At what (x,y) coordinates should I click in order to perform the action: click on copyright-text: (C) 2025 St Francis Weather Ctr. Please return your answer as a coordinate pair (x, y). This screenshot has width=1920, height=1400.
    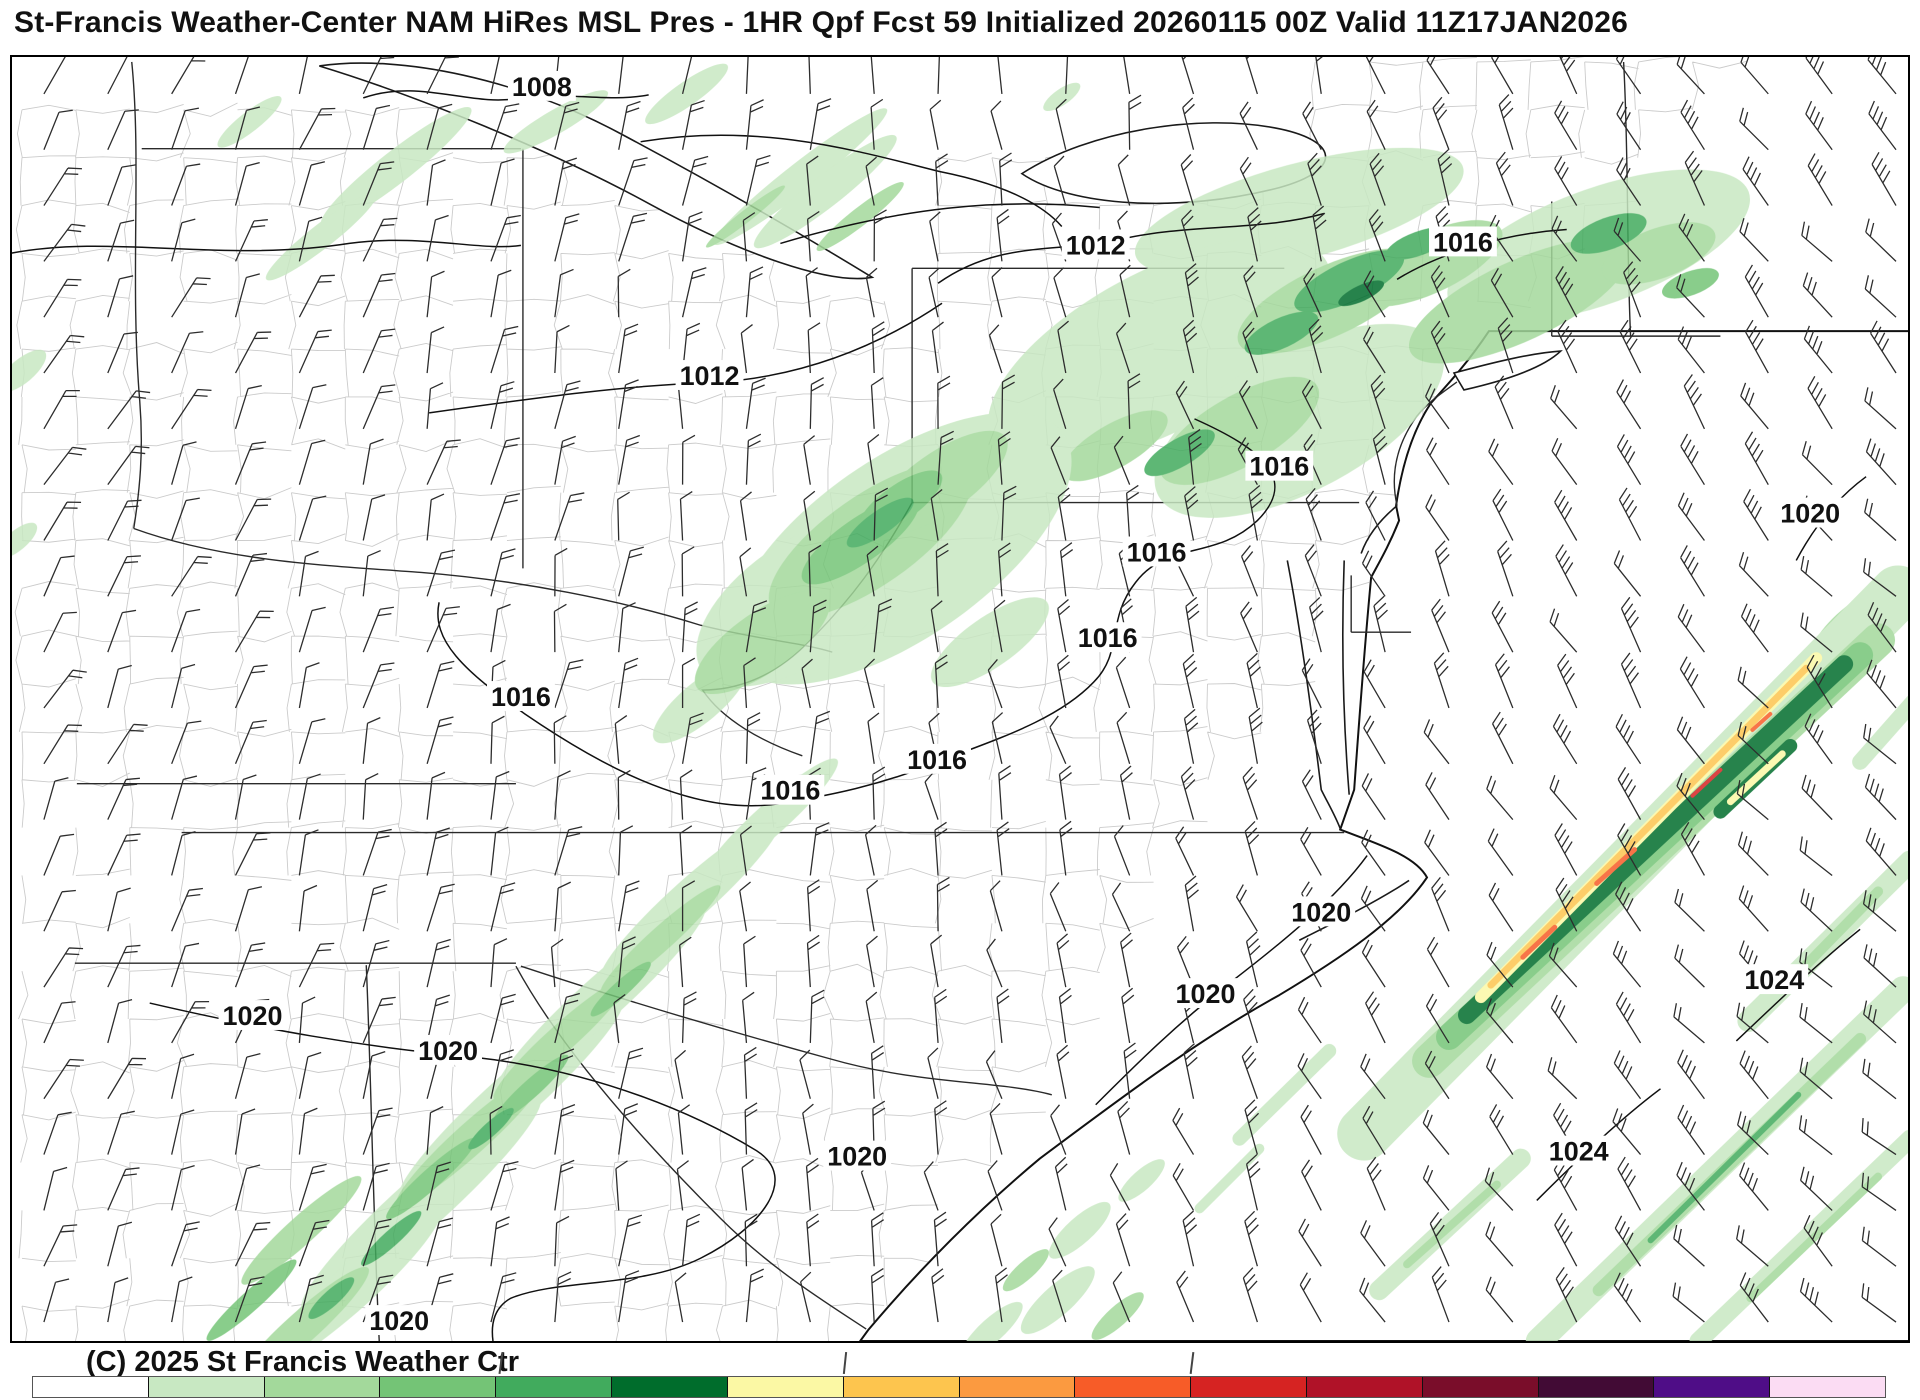
    Looking at the image, I should click on (302, 1362).